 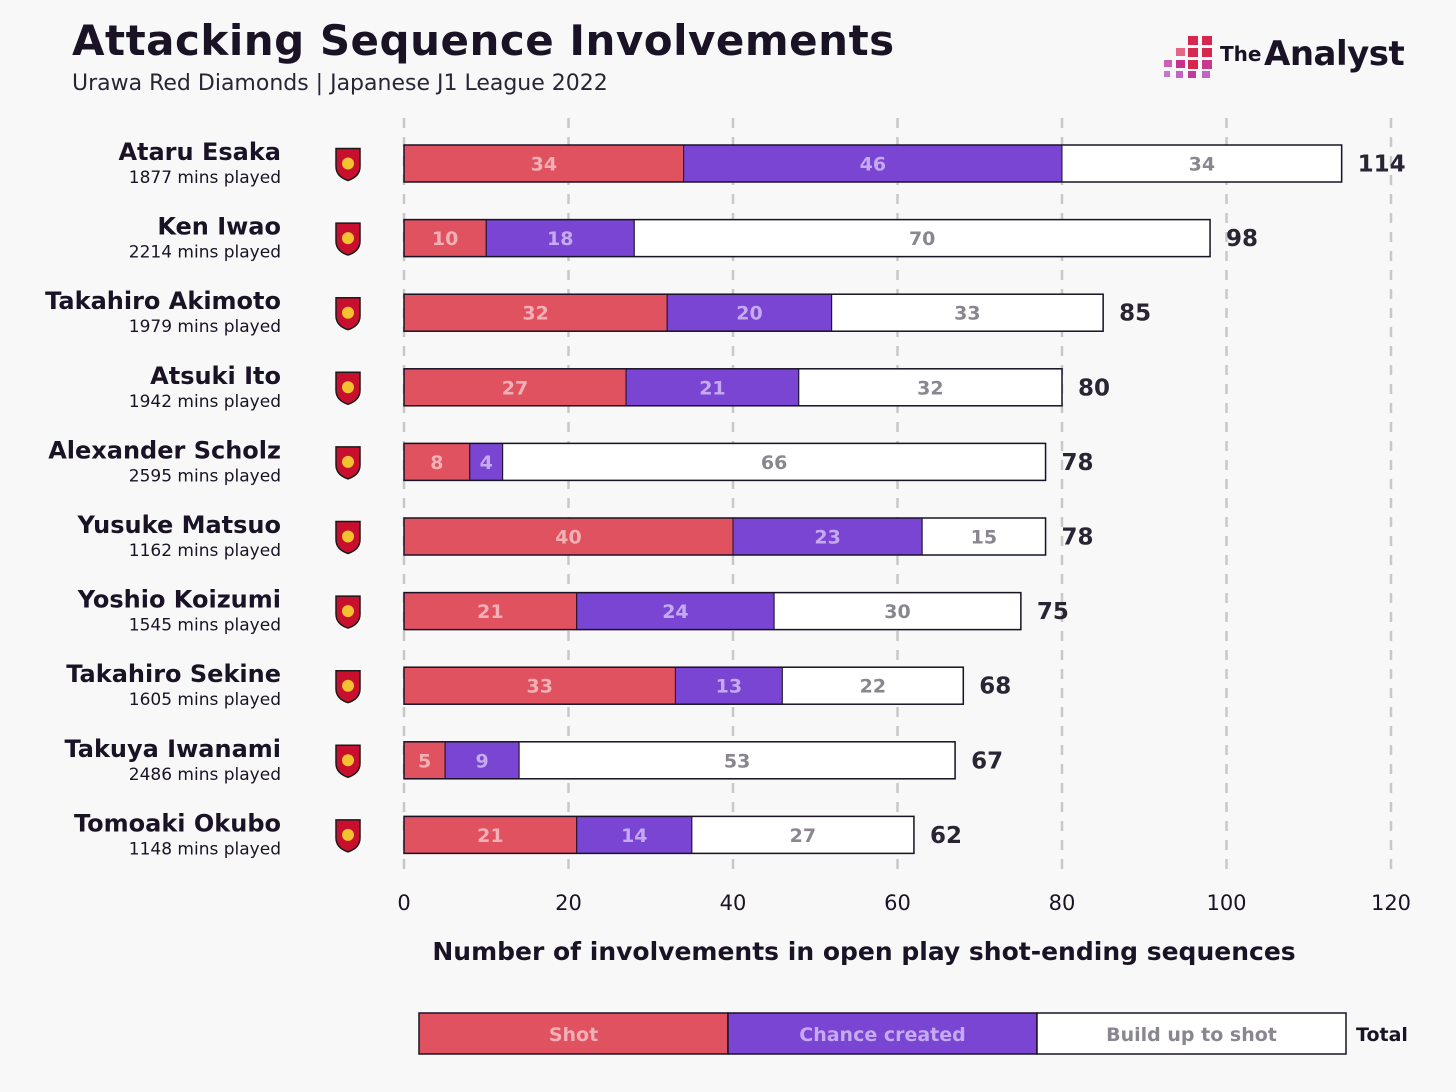 I want to click on bar-total-label: 85, so click(x=1135, y=314).